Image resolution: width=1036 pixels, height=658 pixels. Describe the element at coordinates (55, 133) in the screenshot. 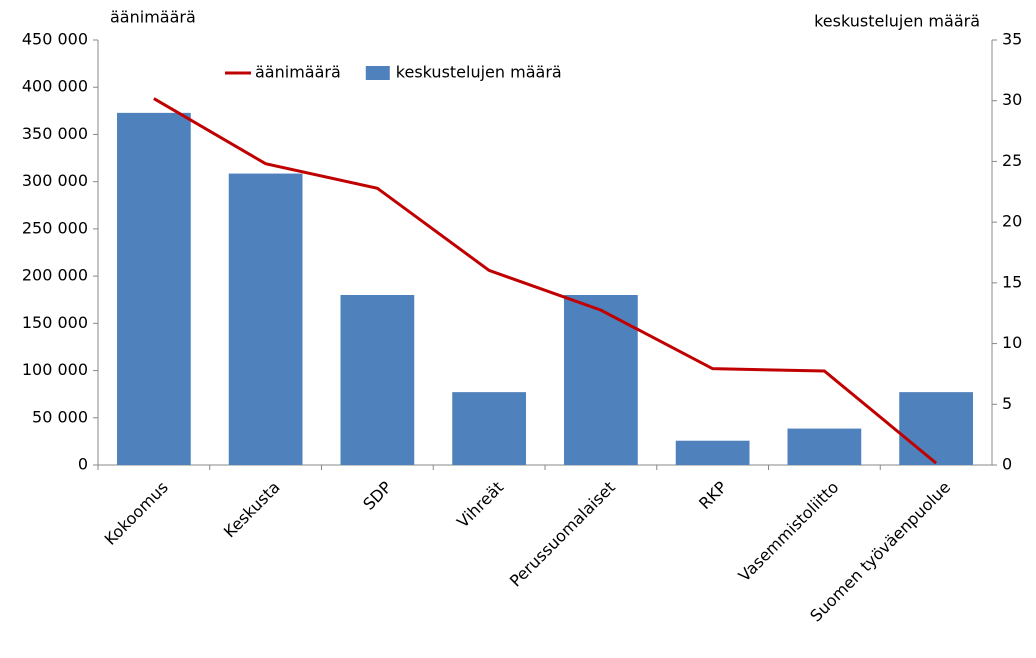

I see `y-tick-label: 350 000` at that location.